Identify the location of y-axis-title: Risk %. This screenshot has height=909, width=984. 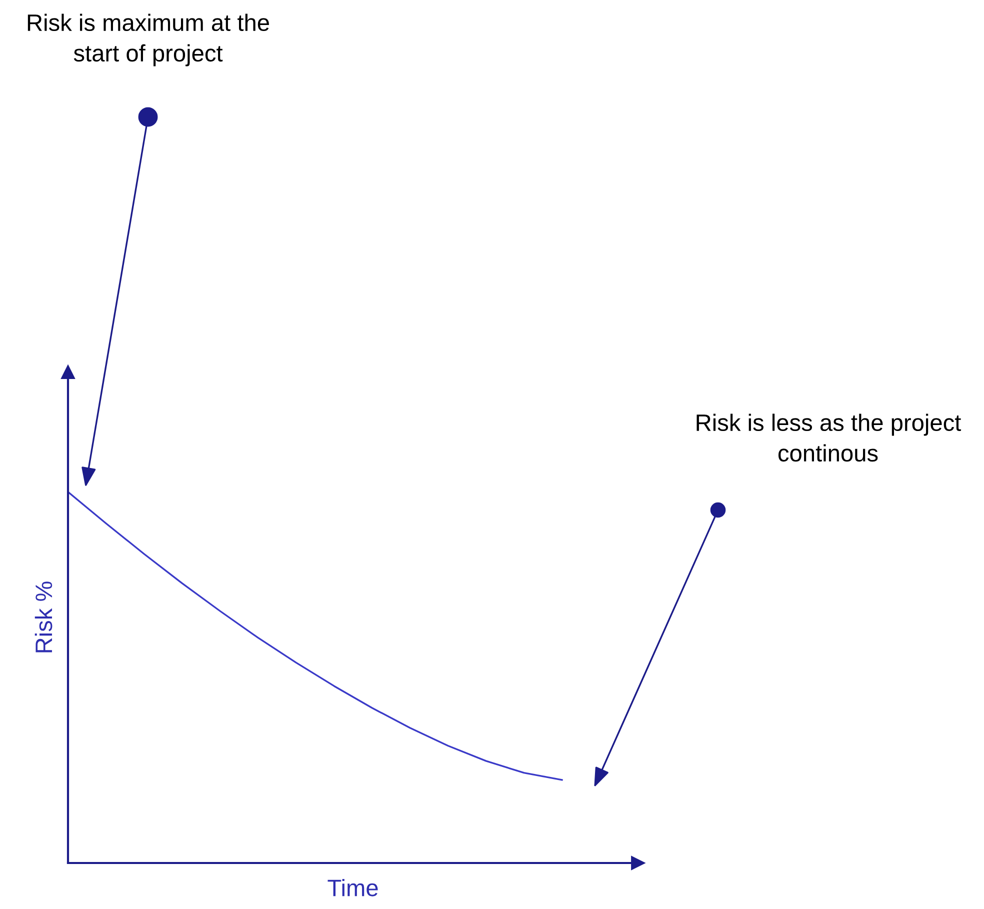
(43, 617).